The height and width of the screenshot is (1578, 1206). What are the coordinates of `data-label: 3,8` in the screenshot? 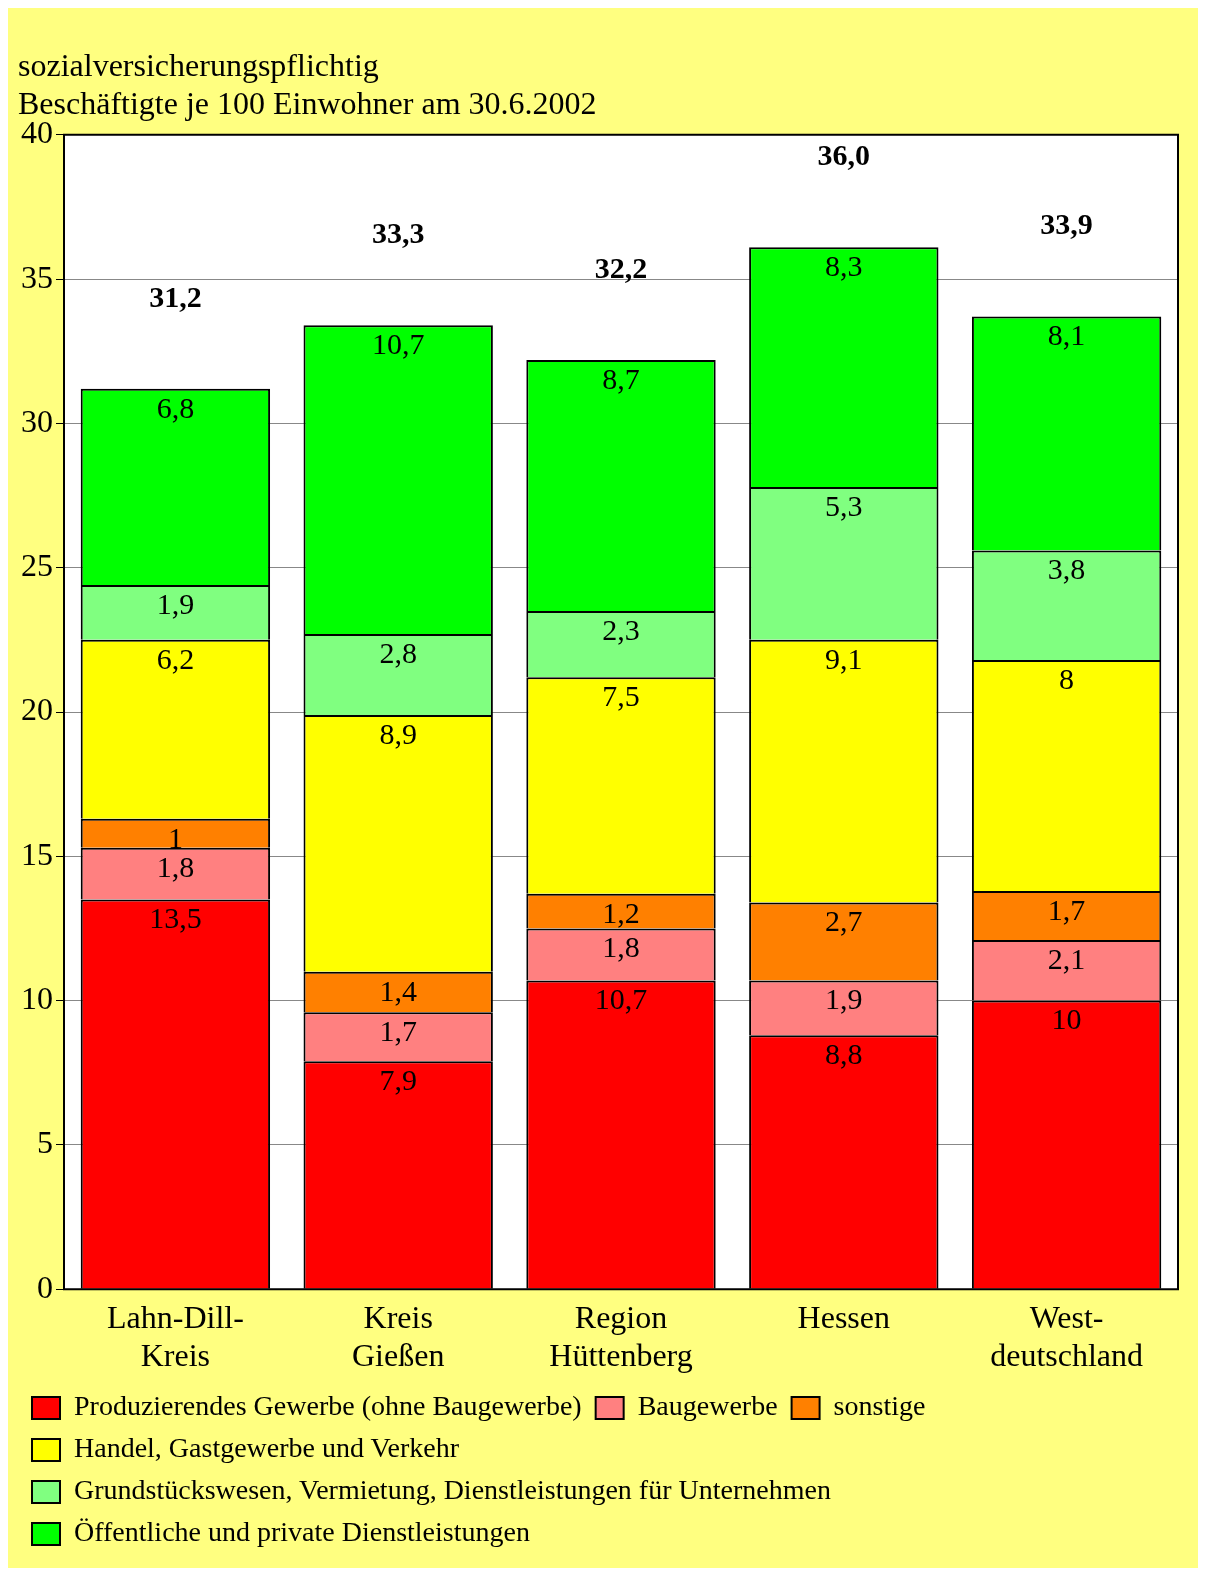 It's located at (1066, 569).